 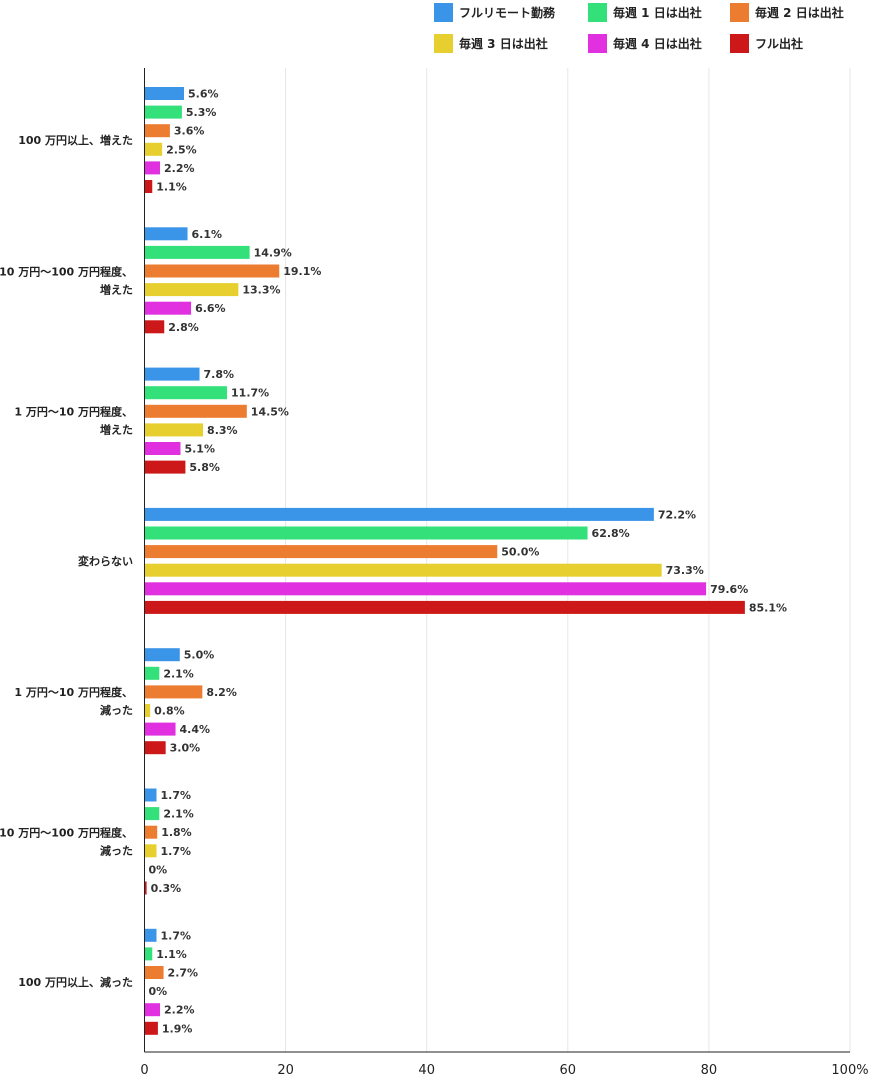 I want to click on data-label: 5.0%, so click(x=199, y=655).